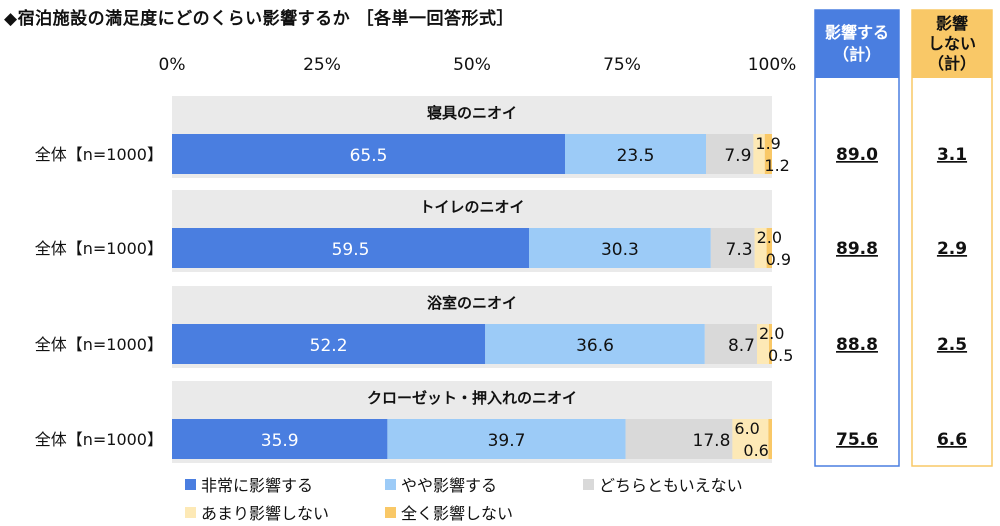 The width and height of the screenshot is (1000, 526). What do you see at coordinates (952, 345) in the screenshot?
I see `noaffect-total-value: 2.5` at bounding box center [952, 345].